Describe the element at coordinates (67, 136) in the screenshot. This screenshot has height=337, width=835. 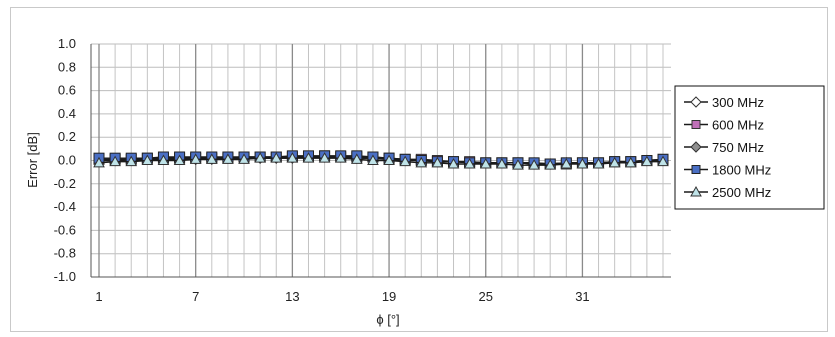
I see `y-tick-label: 0.2` at that location.